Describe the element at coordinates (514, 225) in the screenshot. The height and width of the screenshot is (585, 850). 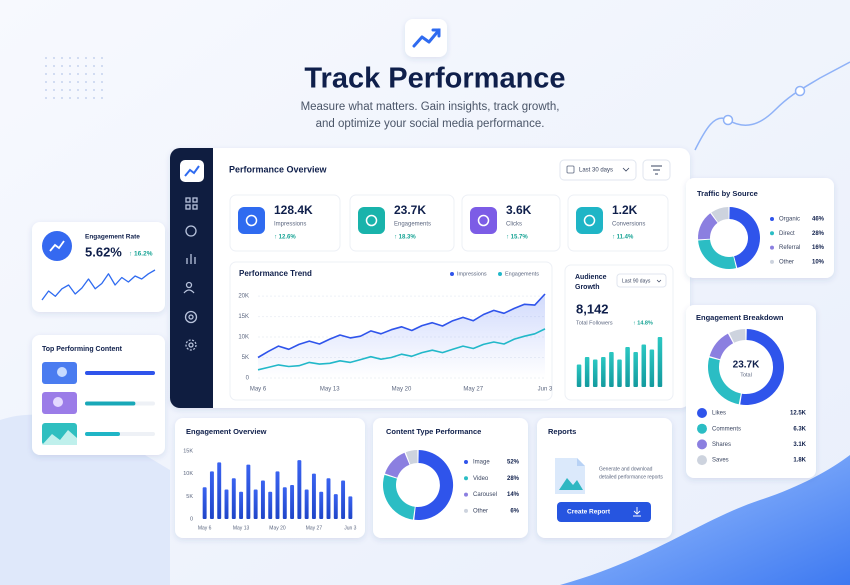
I see `kpi-label: Clicks` at that location.